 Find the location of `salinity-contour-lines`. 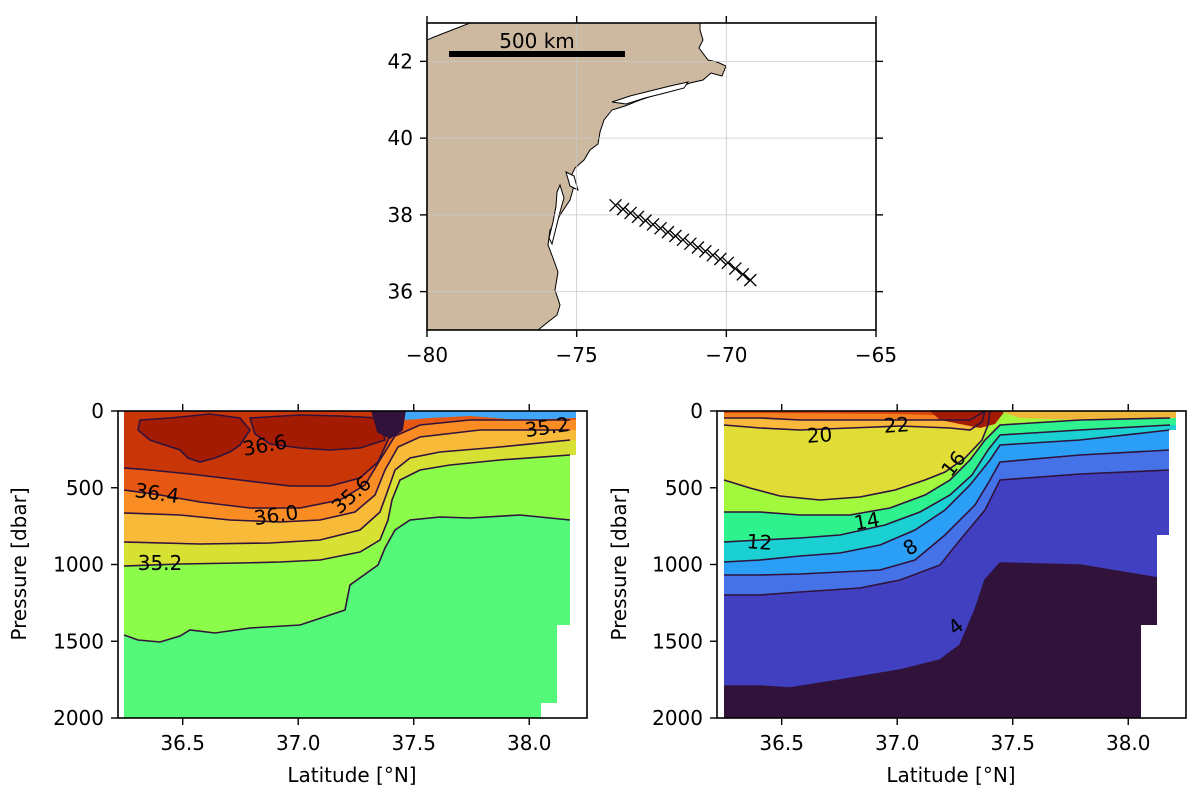

salinity-contour-lines is located at coordinates (347, 527).